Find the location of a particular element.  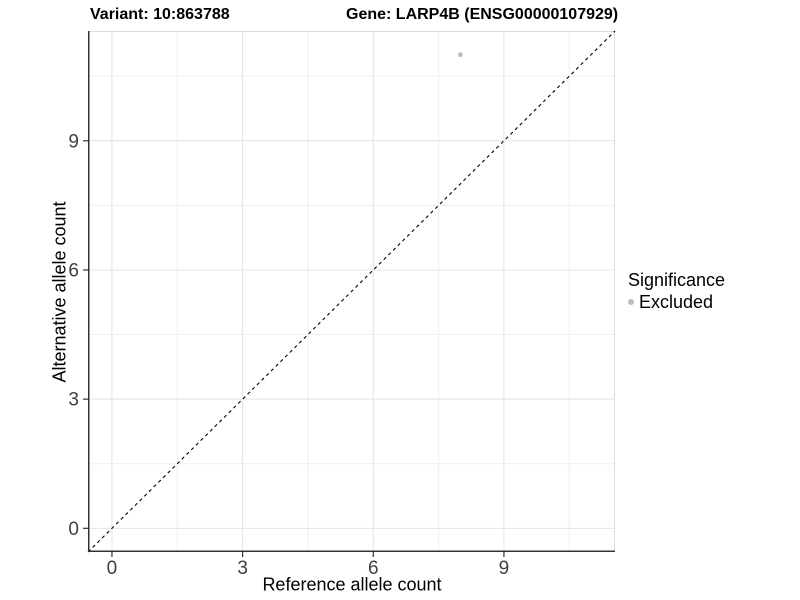

y-axis-title: Alternative allele count is located at coordinates (59, 292).